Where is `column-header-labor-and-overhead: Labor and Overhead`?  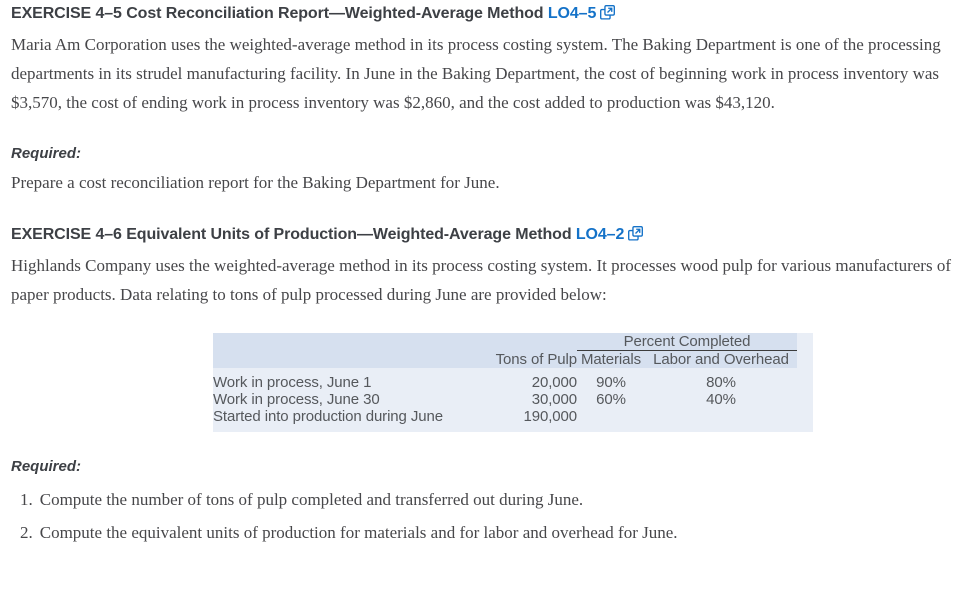
column-header-labor-and-overhead: Labor and Overhead is located at coordinates (721, 359).